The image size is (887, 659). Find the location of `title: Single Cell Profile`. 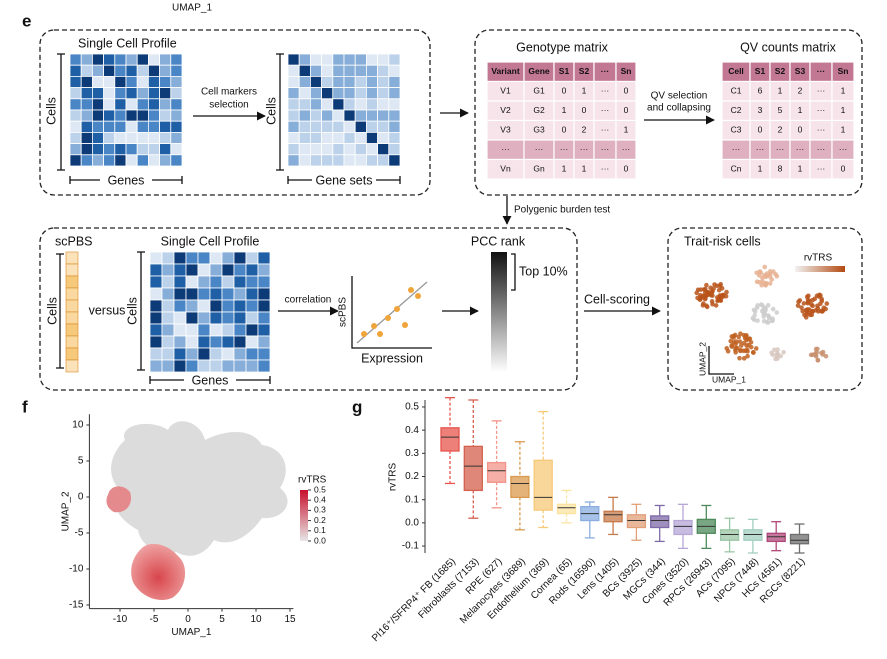

title: Single Cell Profile is located at coordinates (210, 241).